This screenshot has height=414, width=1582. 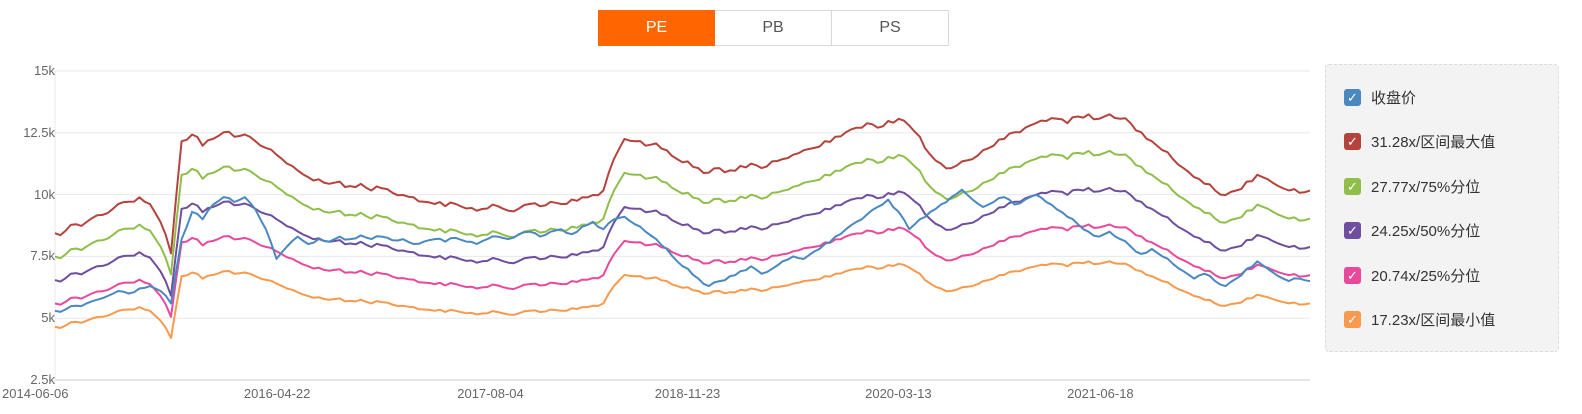 What do you see at coordinates (1352, 142) in the screenshot?
I see `legend-checkbox-max: ✓` at bounding box center [1352, 142].